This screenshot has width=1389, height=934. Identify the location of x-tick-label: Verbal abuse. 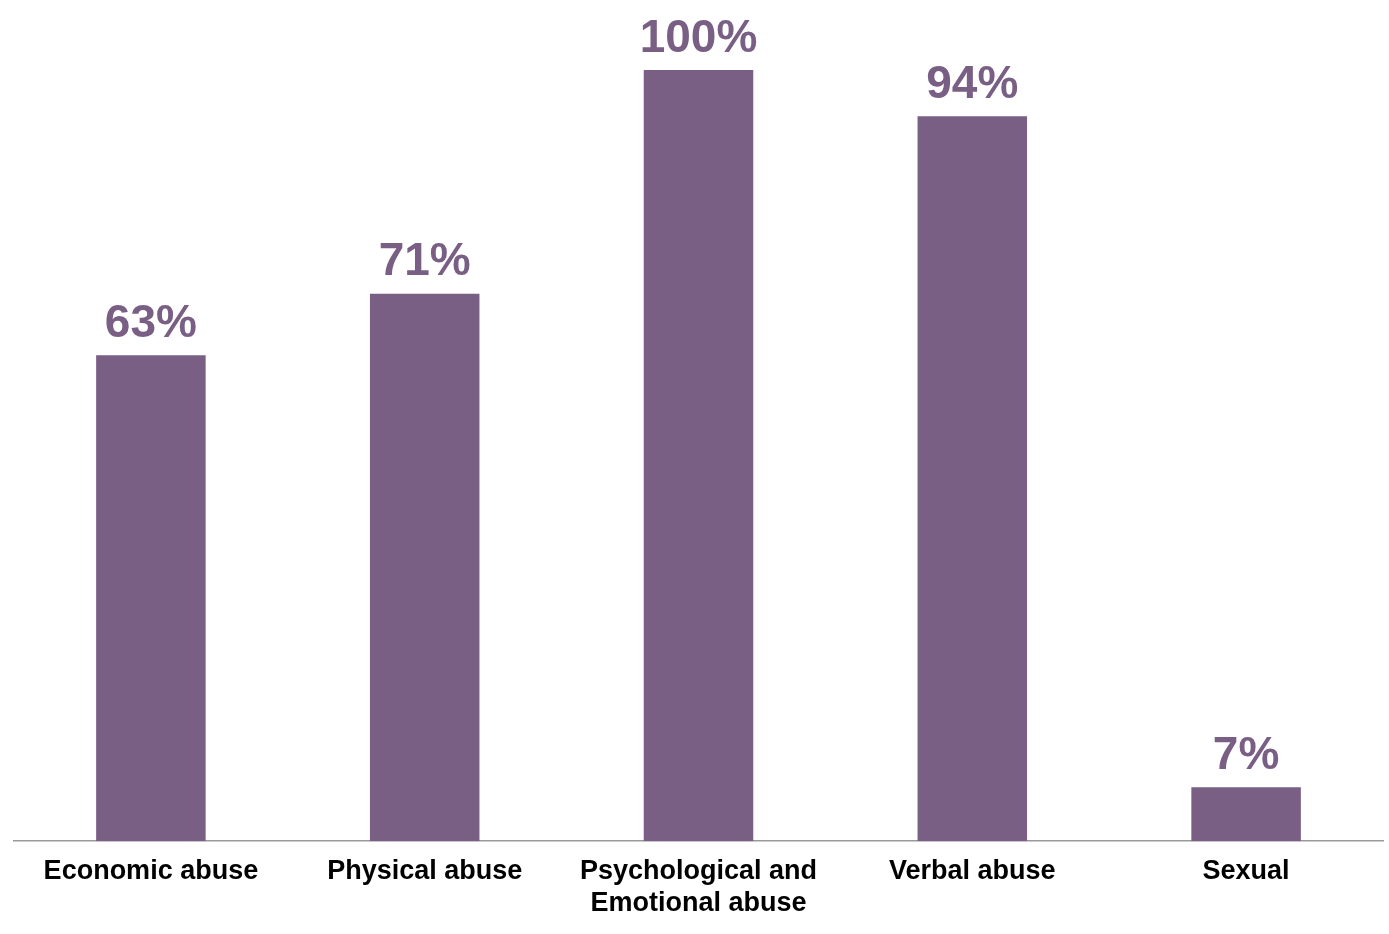
(972, 869).